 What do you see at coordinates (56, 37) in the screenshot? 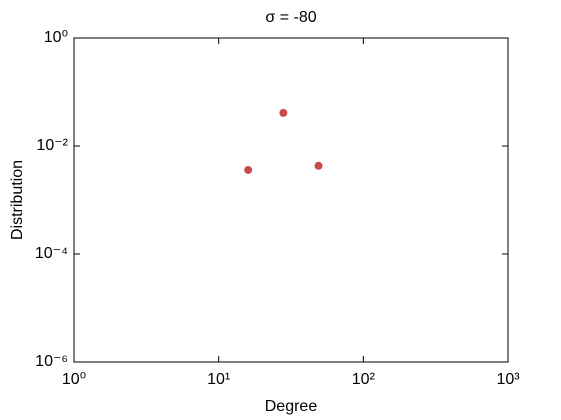
I see `y-tick-label: 10⁰` at bounding box center [56, 37].